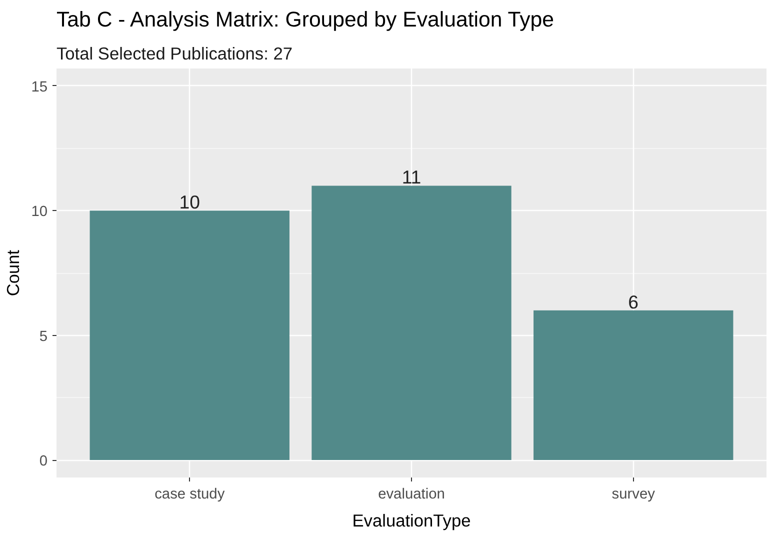  What do you see at coordinates (189, 202) in the screenshot?
I see `data-label: 10` at bounding box center [189, 202].